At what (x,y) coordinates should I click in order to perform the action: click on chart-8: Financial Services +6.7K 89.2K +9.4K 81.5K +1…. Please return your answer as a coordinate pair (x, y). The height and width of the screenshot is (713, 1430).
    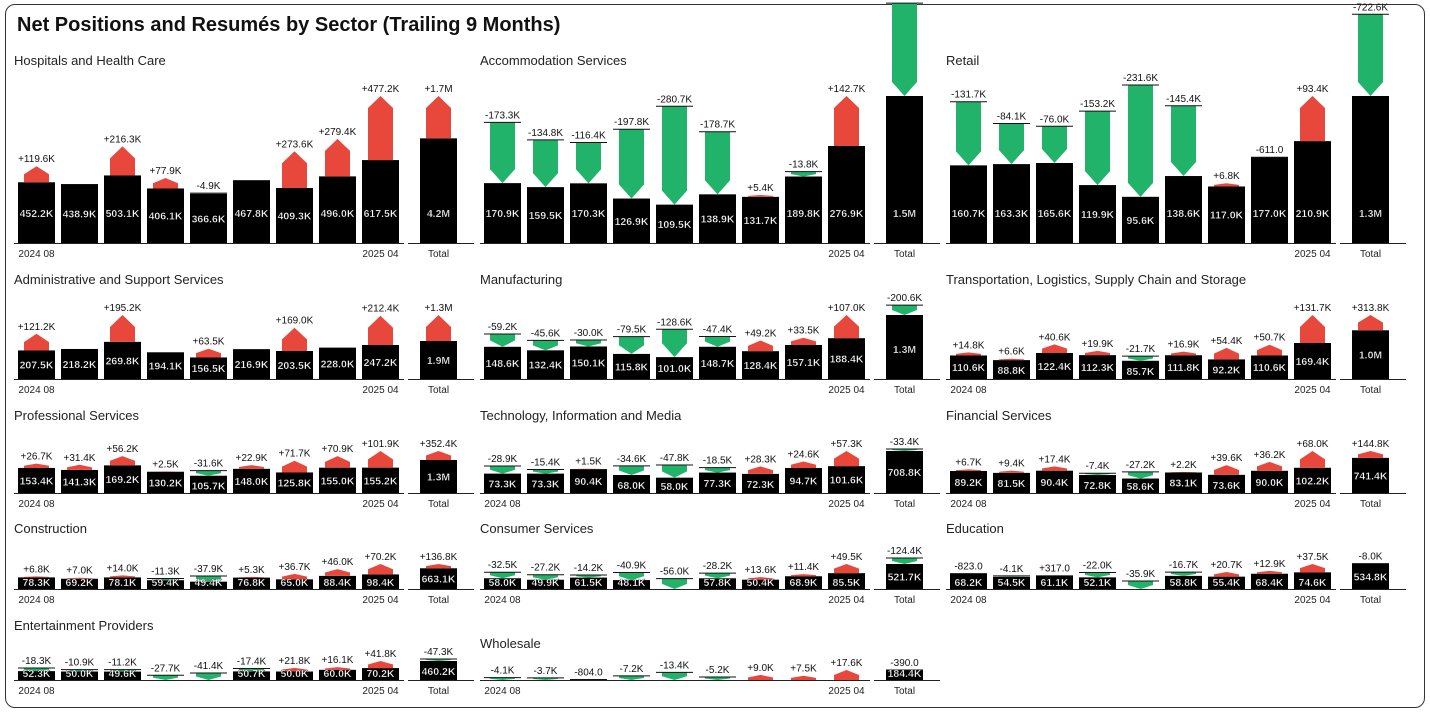
    Looking at the image, I should click on (1176, 459).